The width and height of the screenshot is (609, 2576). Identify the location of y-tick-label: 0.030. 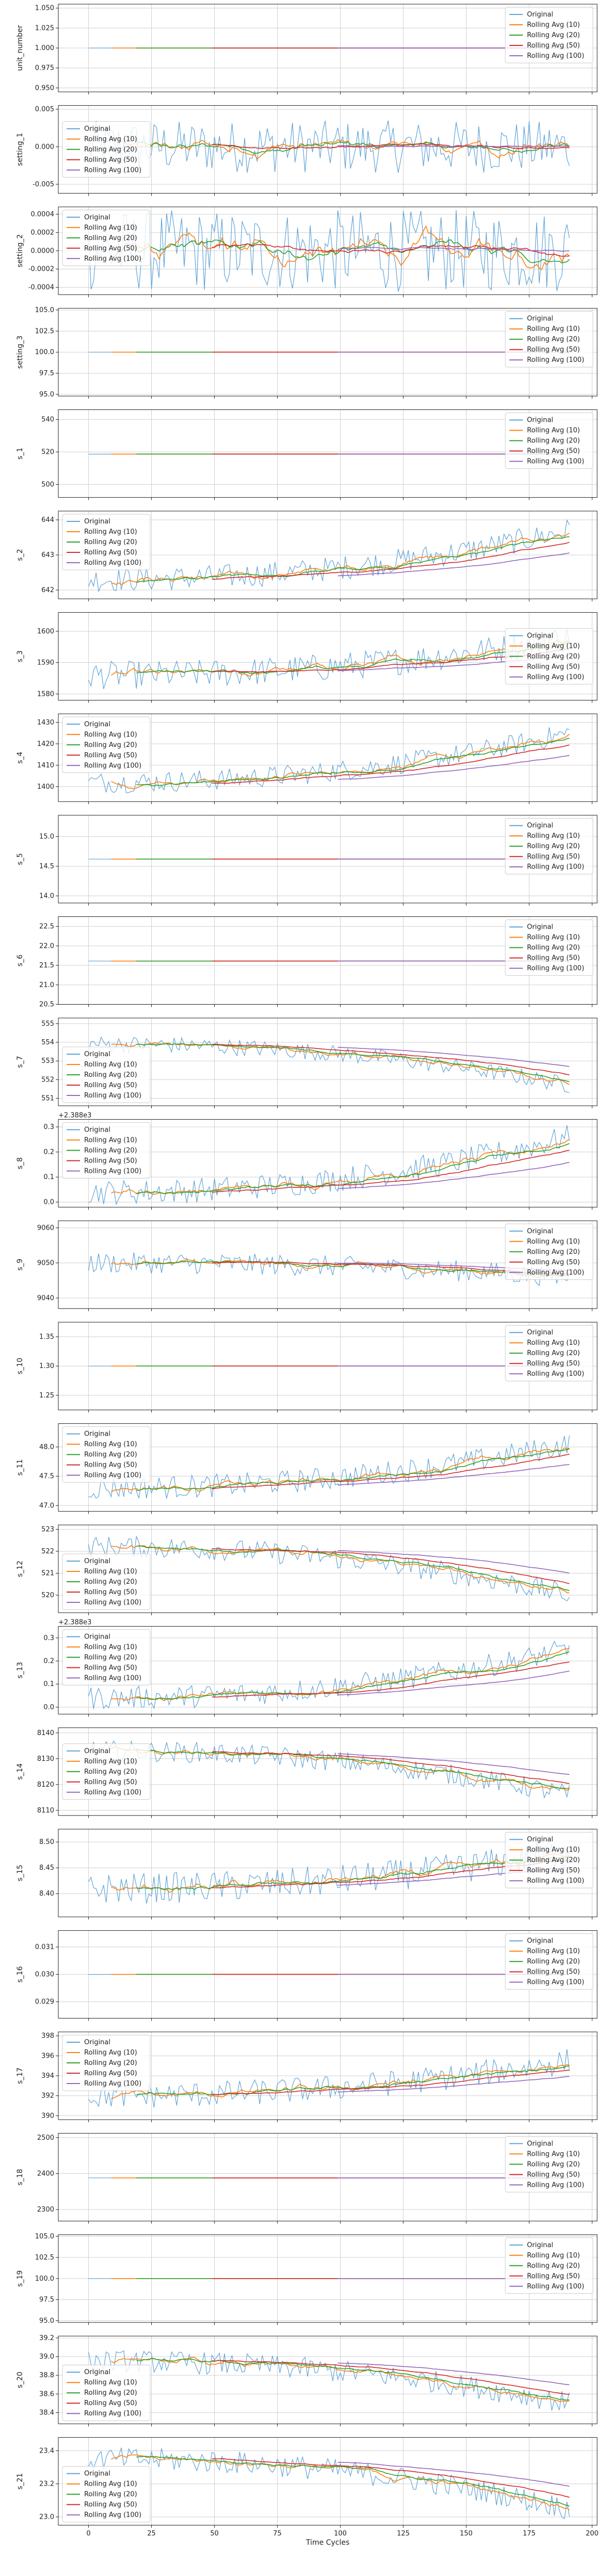
(45, 1975).